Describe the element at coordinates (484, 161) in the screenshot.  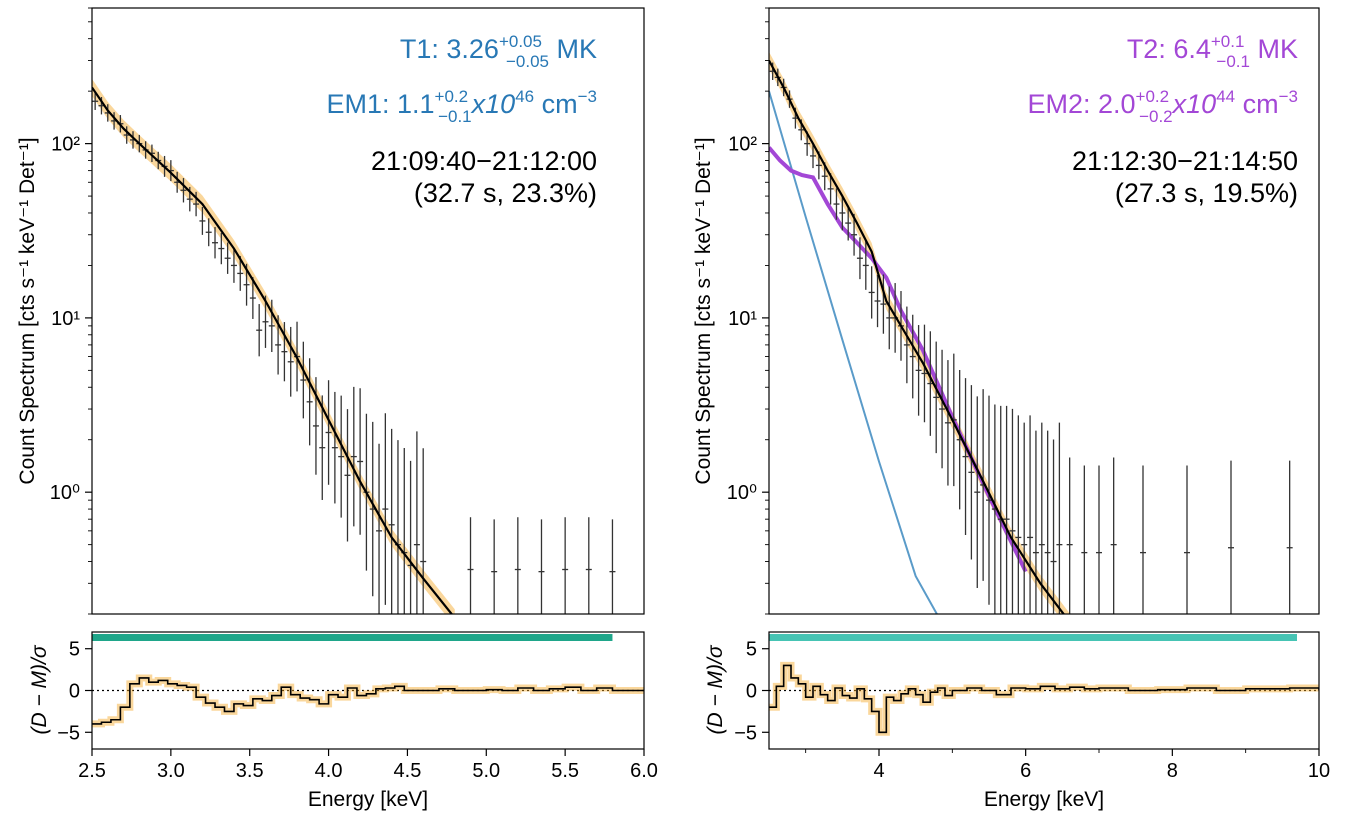
I see `left-time-range: 21:09:40−21:12:00` at that location.